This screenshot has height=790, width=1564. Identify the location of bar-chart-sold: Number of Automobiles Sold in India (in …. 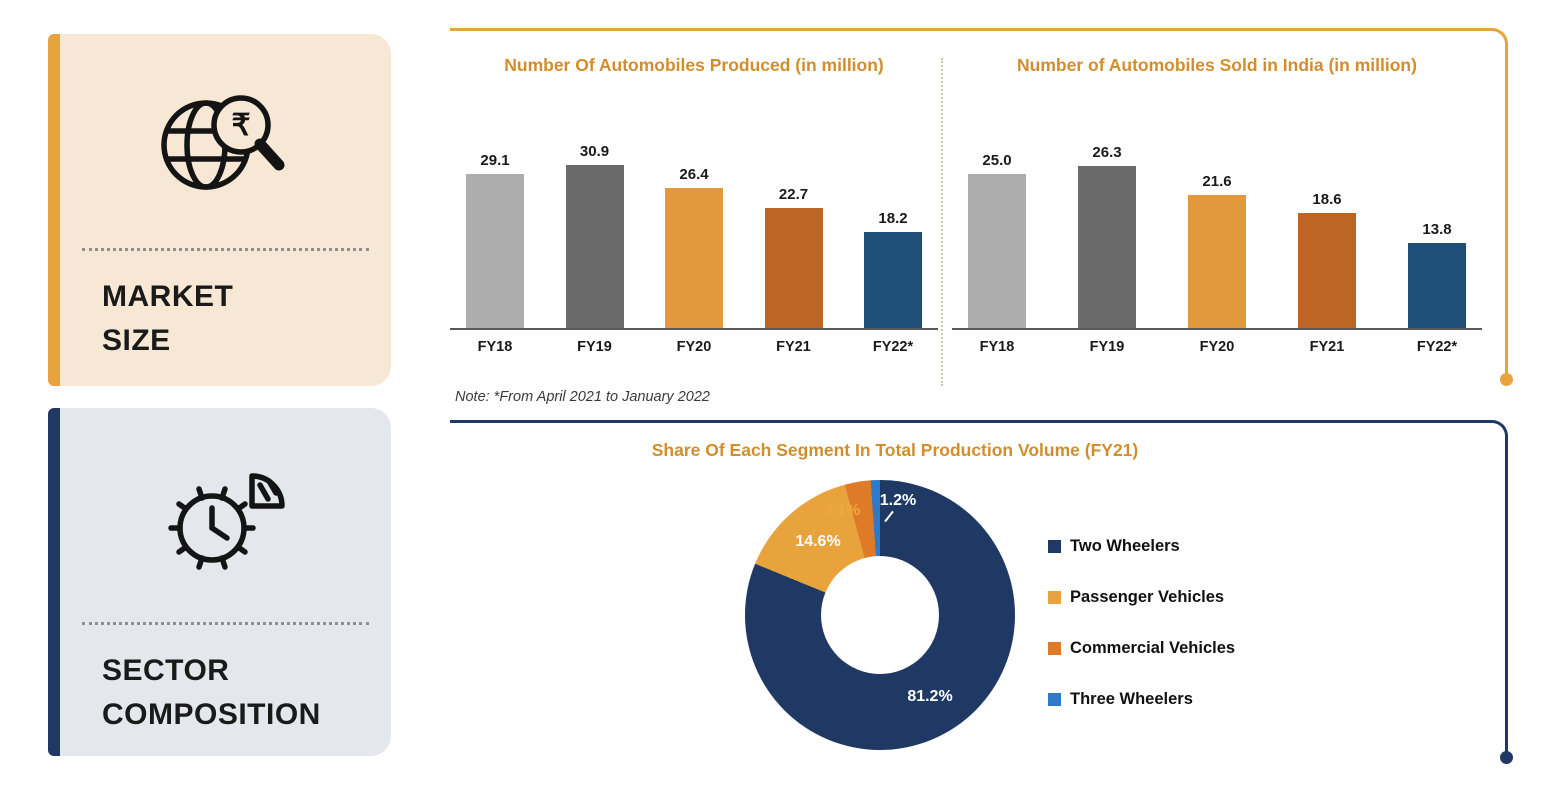
(1217, 205).